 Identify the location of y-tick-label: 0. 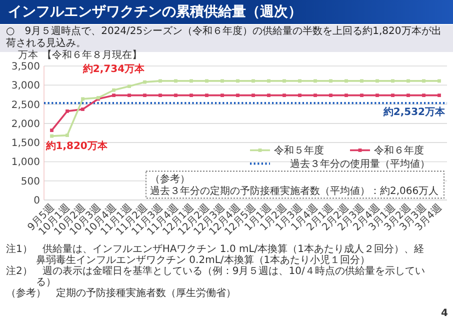
(37, 201).